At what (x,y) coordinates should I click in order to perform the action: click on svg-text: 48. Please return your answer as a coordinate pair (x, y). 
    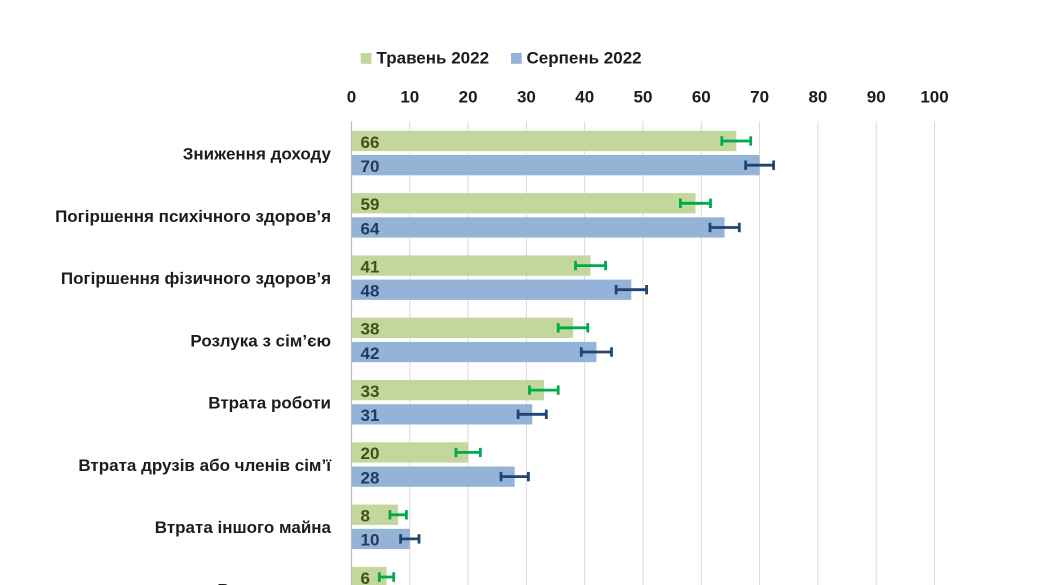
    Looking at the image, I should click on (370, 291).